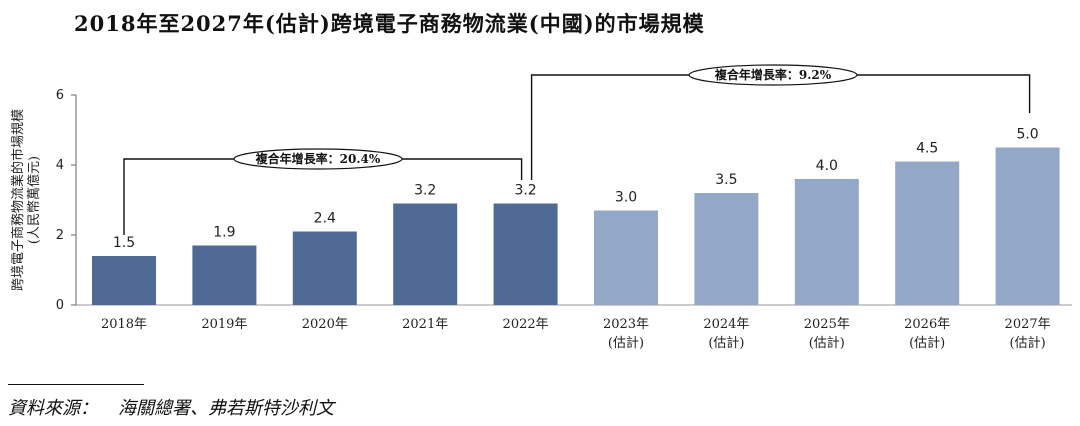  I want to click on bar-value-label: 1.9, so click(224, 233).